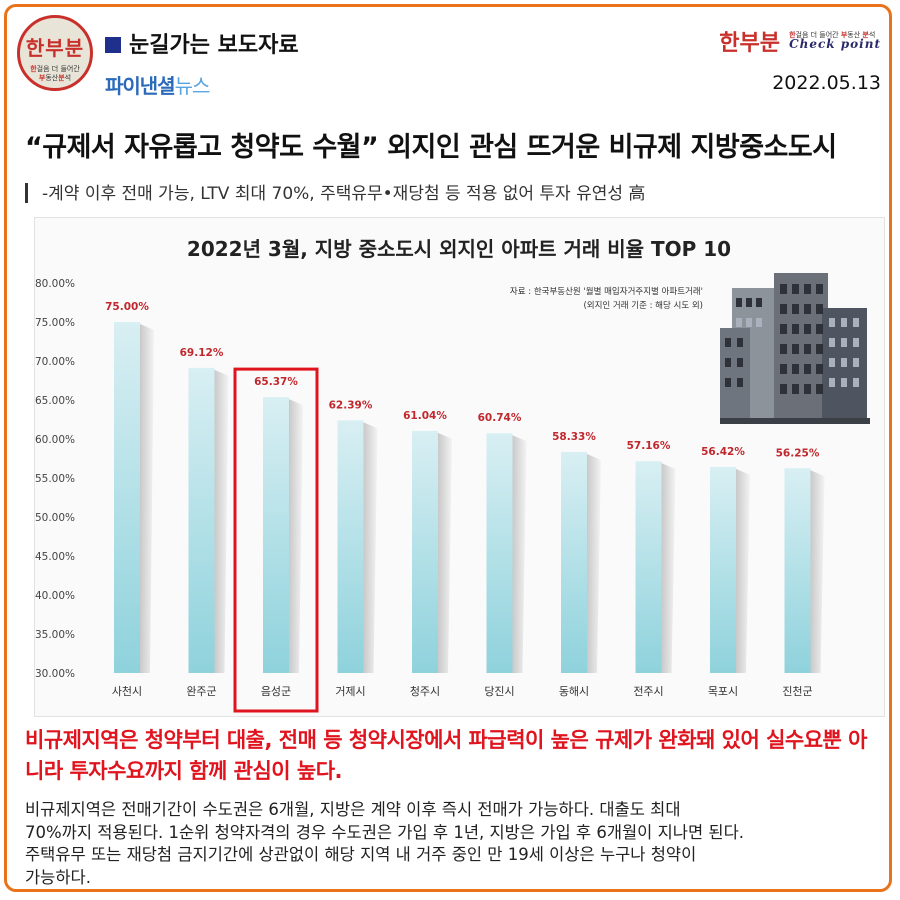 This screenshot has height=900, width=900. Describe the element at coordinates (276, 382) in the screenshot. I see `data-label: 65.37%` at that location.